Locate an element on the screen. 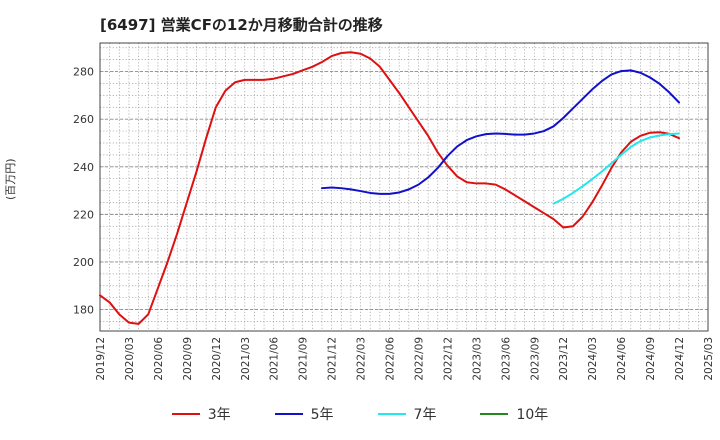 This screenshot has width=720, height=440. legend-item-10y: 10年 is located at coordinates (514, 414).